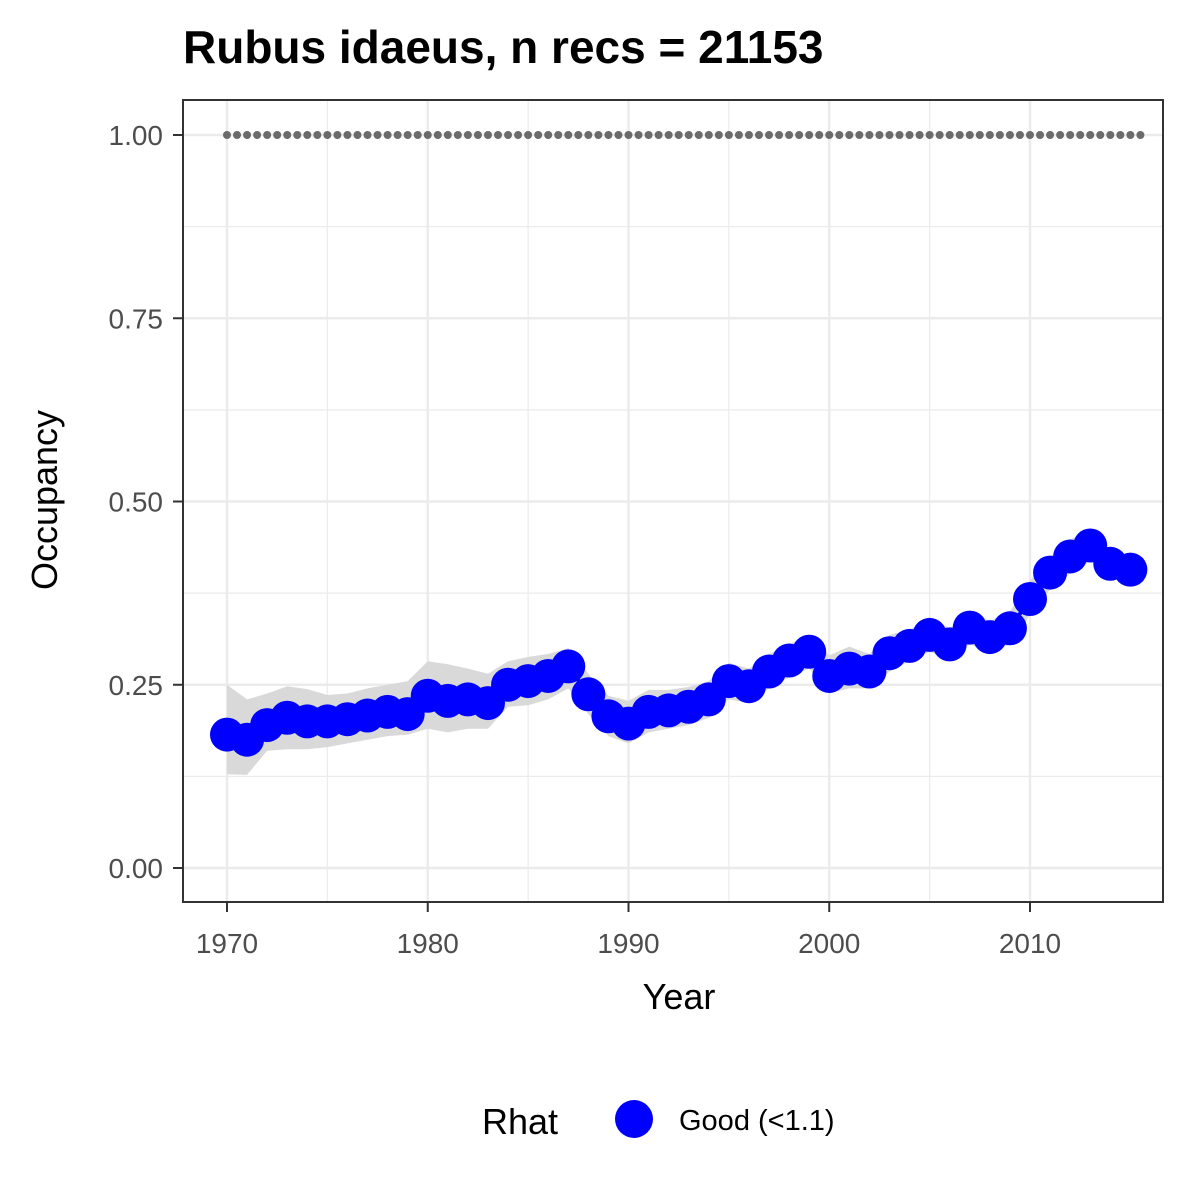 This screenshot has height=1200, width=1200. Describe the element at coordinates (520, 1121) in the screenshot. I see `legend-title: Rhat` at that location.